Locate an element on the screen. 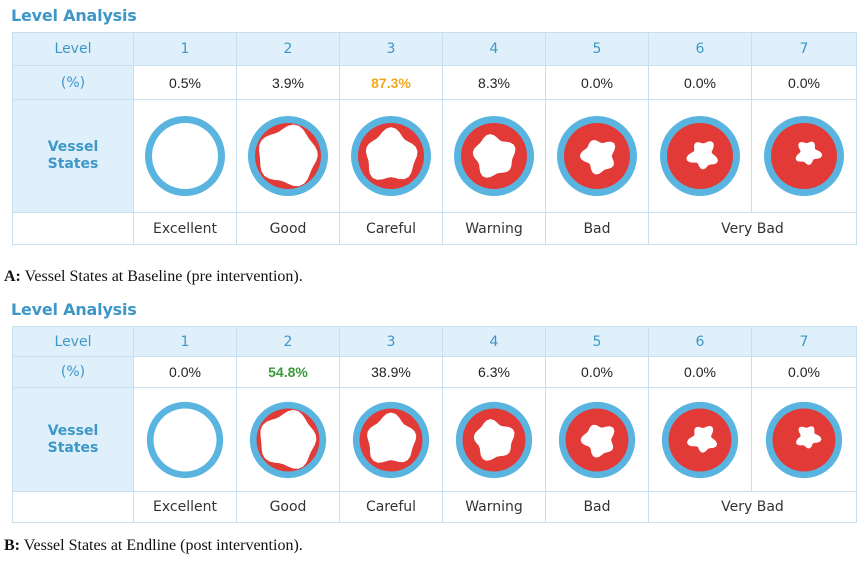 The width and height of the screenshot is (857, 562). state-cell: Warning is located at coordinates (494, 228).